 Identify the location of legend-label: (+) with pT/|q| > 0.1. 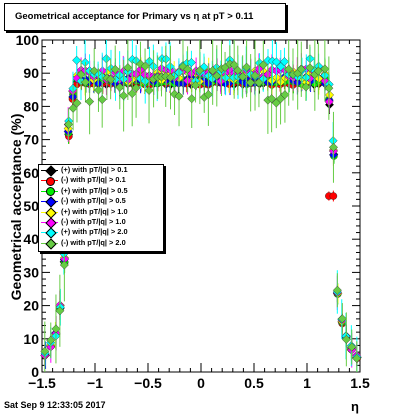
(94, 169).